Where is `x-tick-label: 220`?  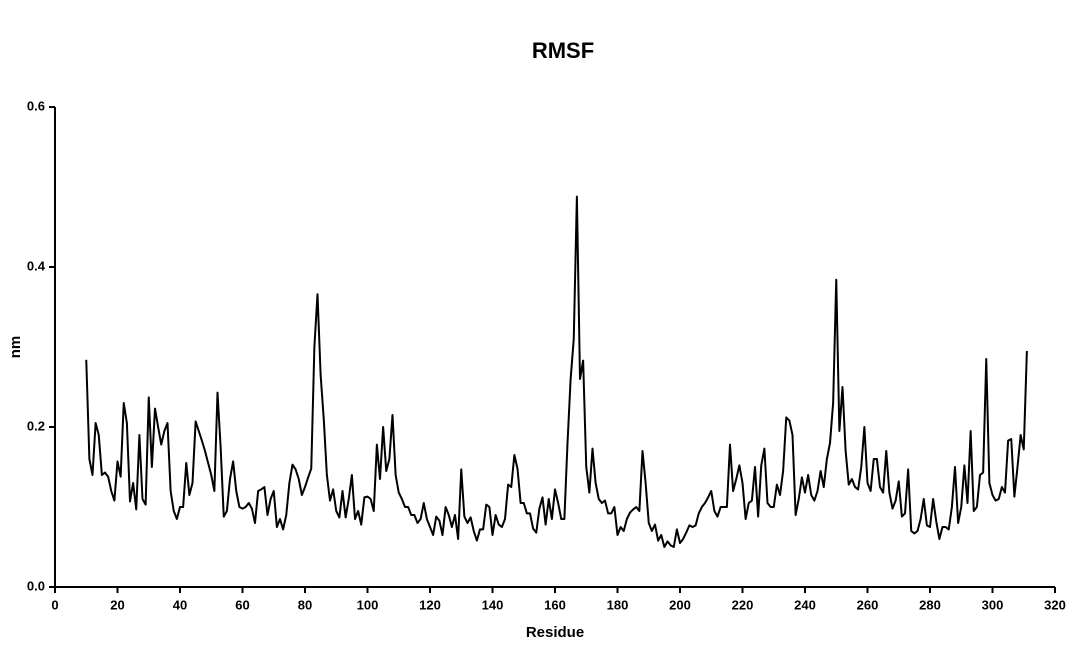
x-tick-label: 220 is located at coordinates (743, 604).